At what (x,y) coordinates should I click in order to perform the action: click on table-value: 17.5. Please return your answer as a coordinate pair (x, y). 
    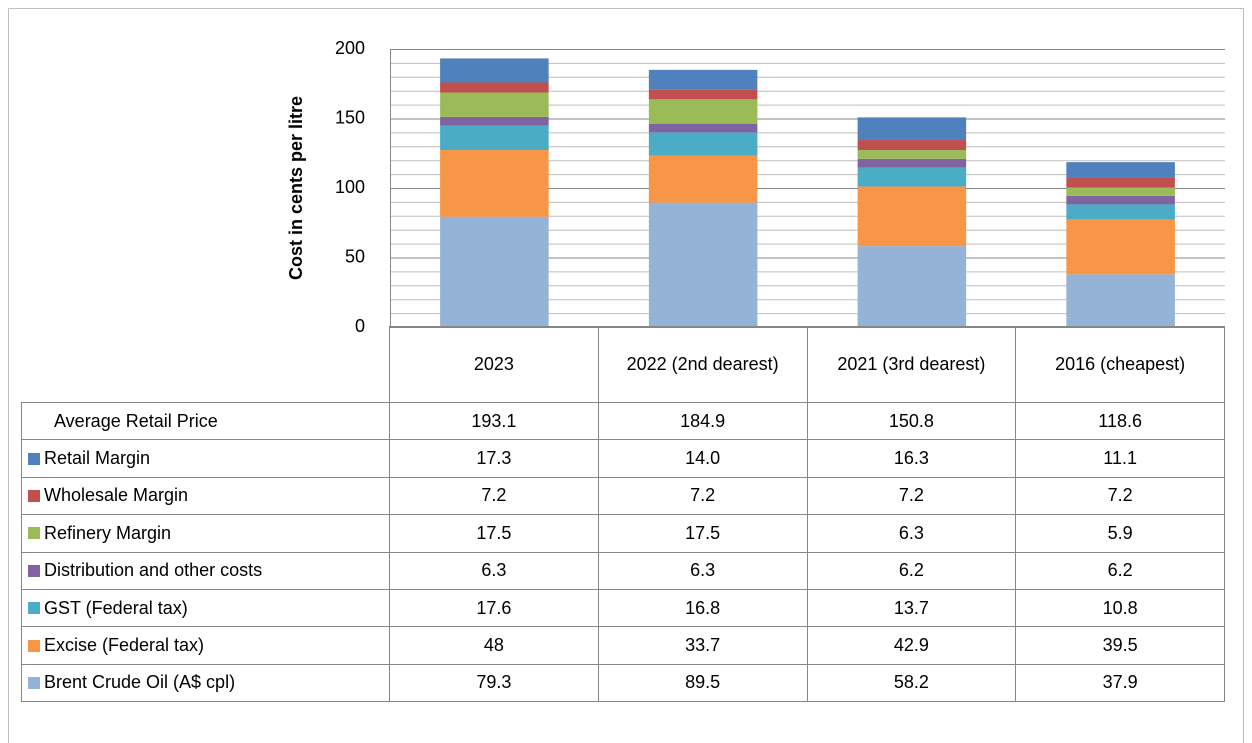
    Looking at the image, I should click on (702, 533).